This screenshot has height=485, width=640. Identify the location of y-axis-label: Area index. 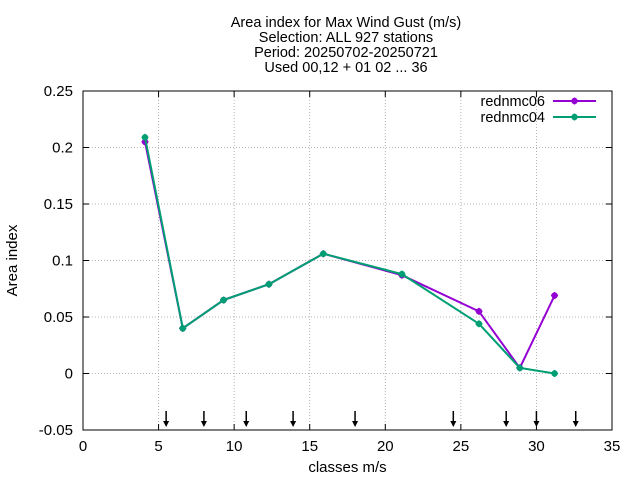
(12, 260).